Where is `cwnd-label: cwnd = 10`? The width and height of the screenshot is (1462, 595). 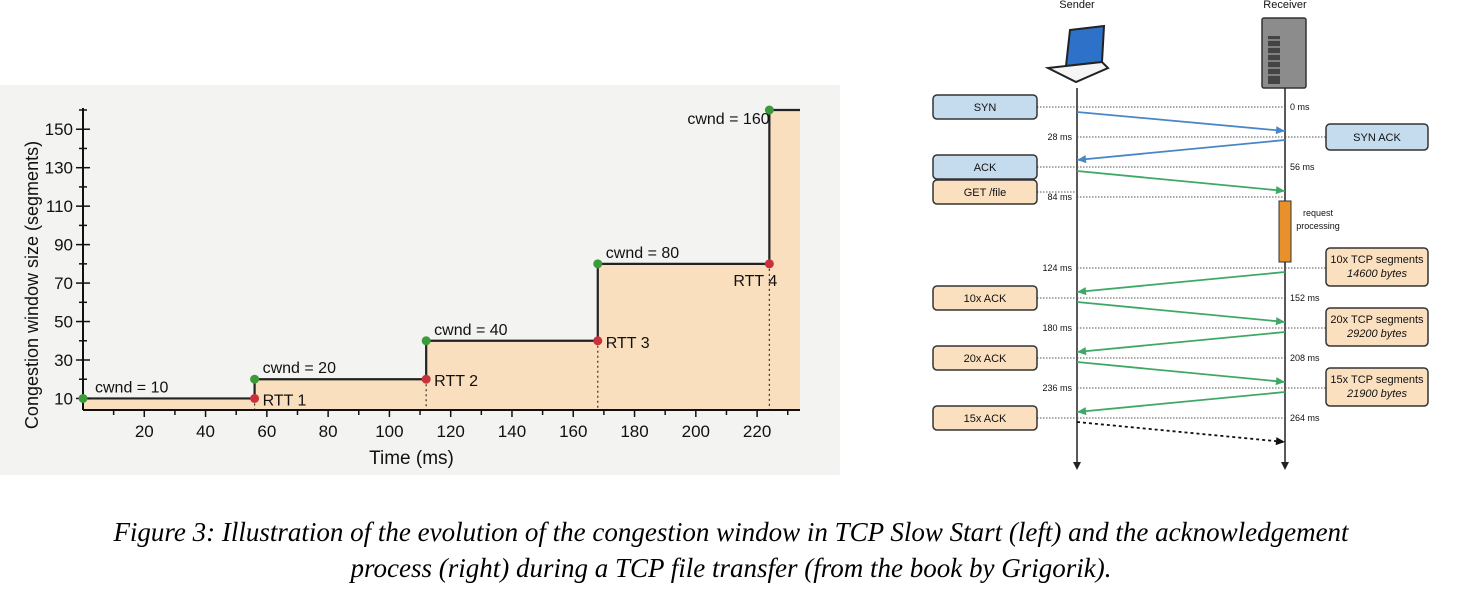
cwnd-label: cwnd = 10 is located at coordinates (131, 387).